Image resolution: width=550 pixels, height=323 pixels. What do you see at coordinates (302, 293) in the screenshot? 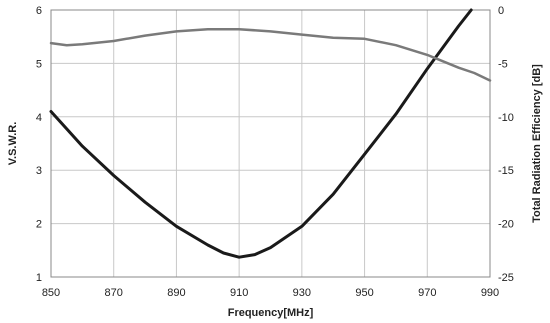
I see `x-tick-label: 930` at bounding box center [302, 293].